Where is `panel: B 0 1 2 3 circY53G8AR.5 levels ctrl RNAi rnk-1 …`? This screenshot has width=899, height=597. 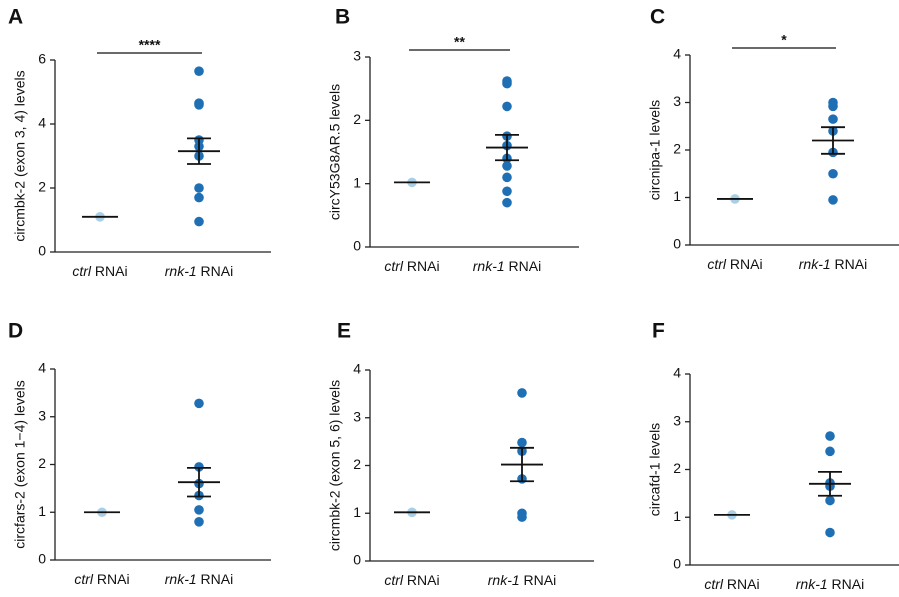
panel: B 0 1 2 3 circY53G8AR.5 levels ctrl RNAi rnk-1 … is located at coordinates (453, 140).